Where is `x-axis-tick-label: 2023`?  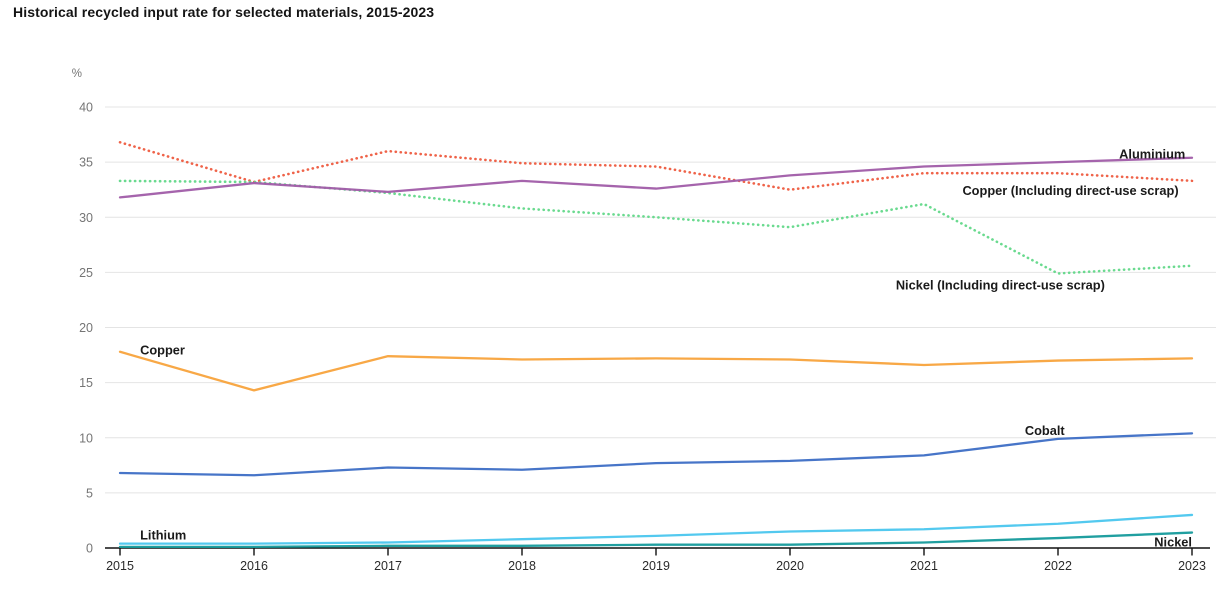
x-axis-tick-label: 2023 is located at coordinates (1192, 566).